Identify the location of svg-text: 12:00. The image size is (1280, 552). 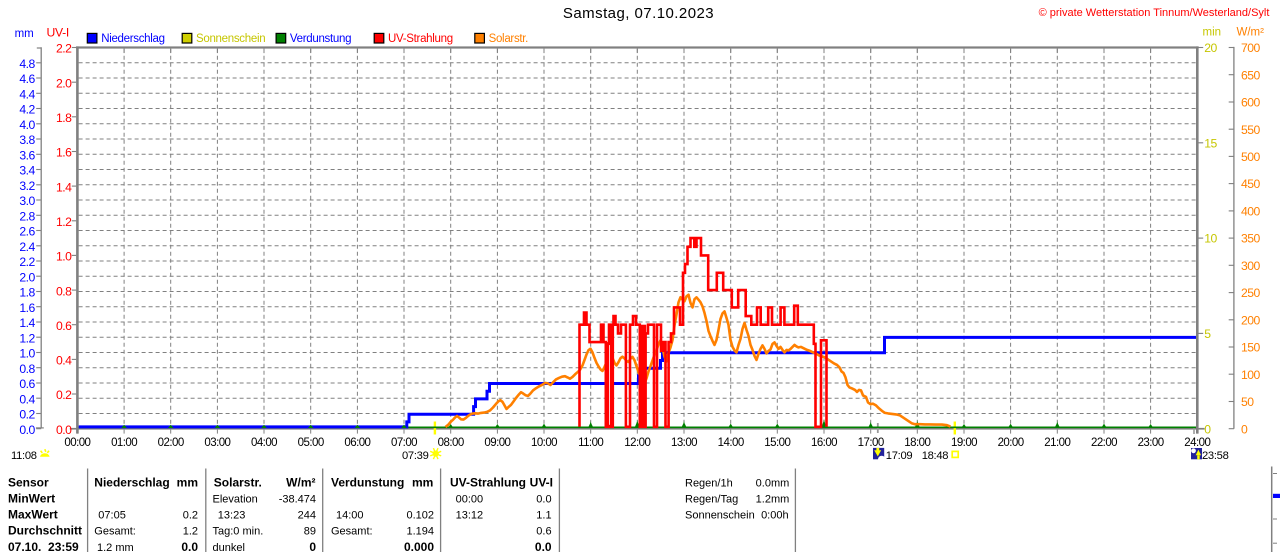
(637, 443).